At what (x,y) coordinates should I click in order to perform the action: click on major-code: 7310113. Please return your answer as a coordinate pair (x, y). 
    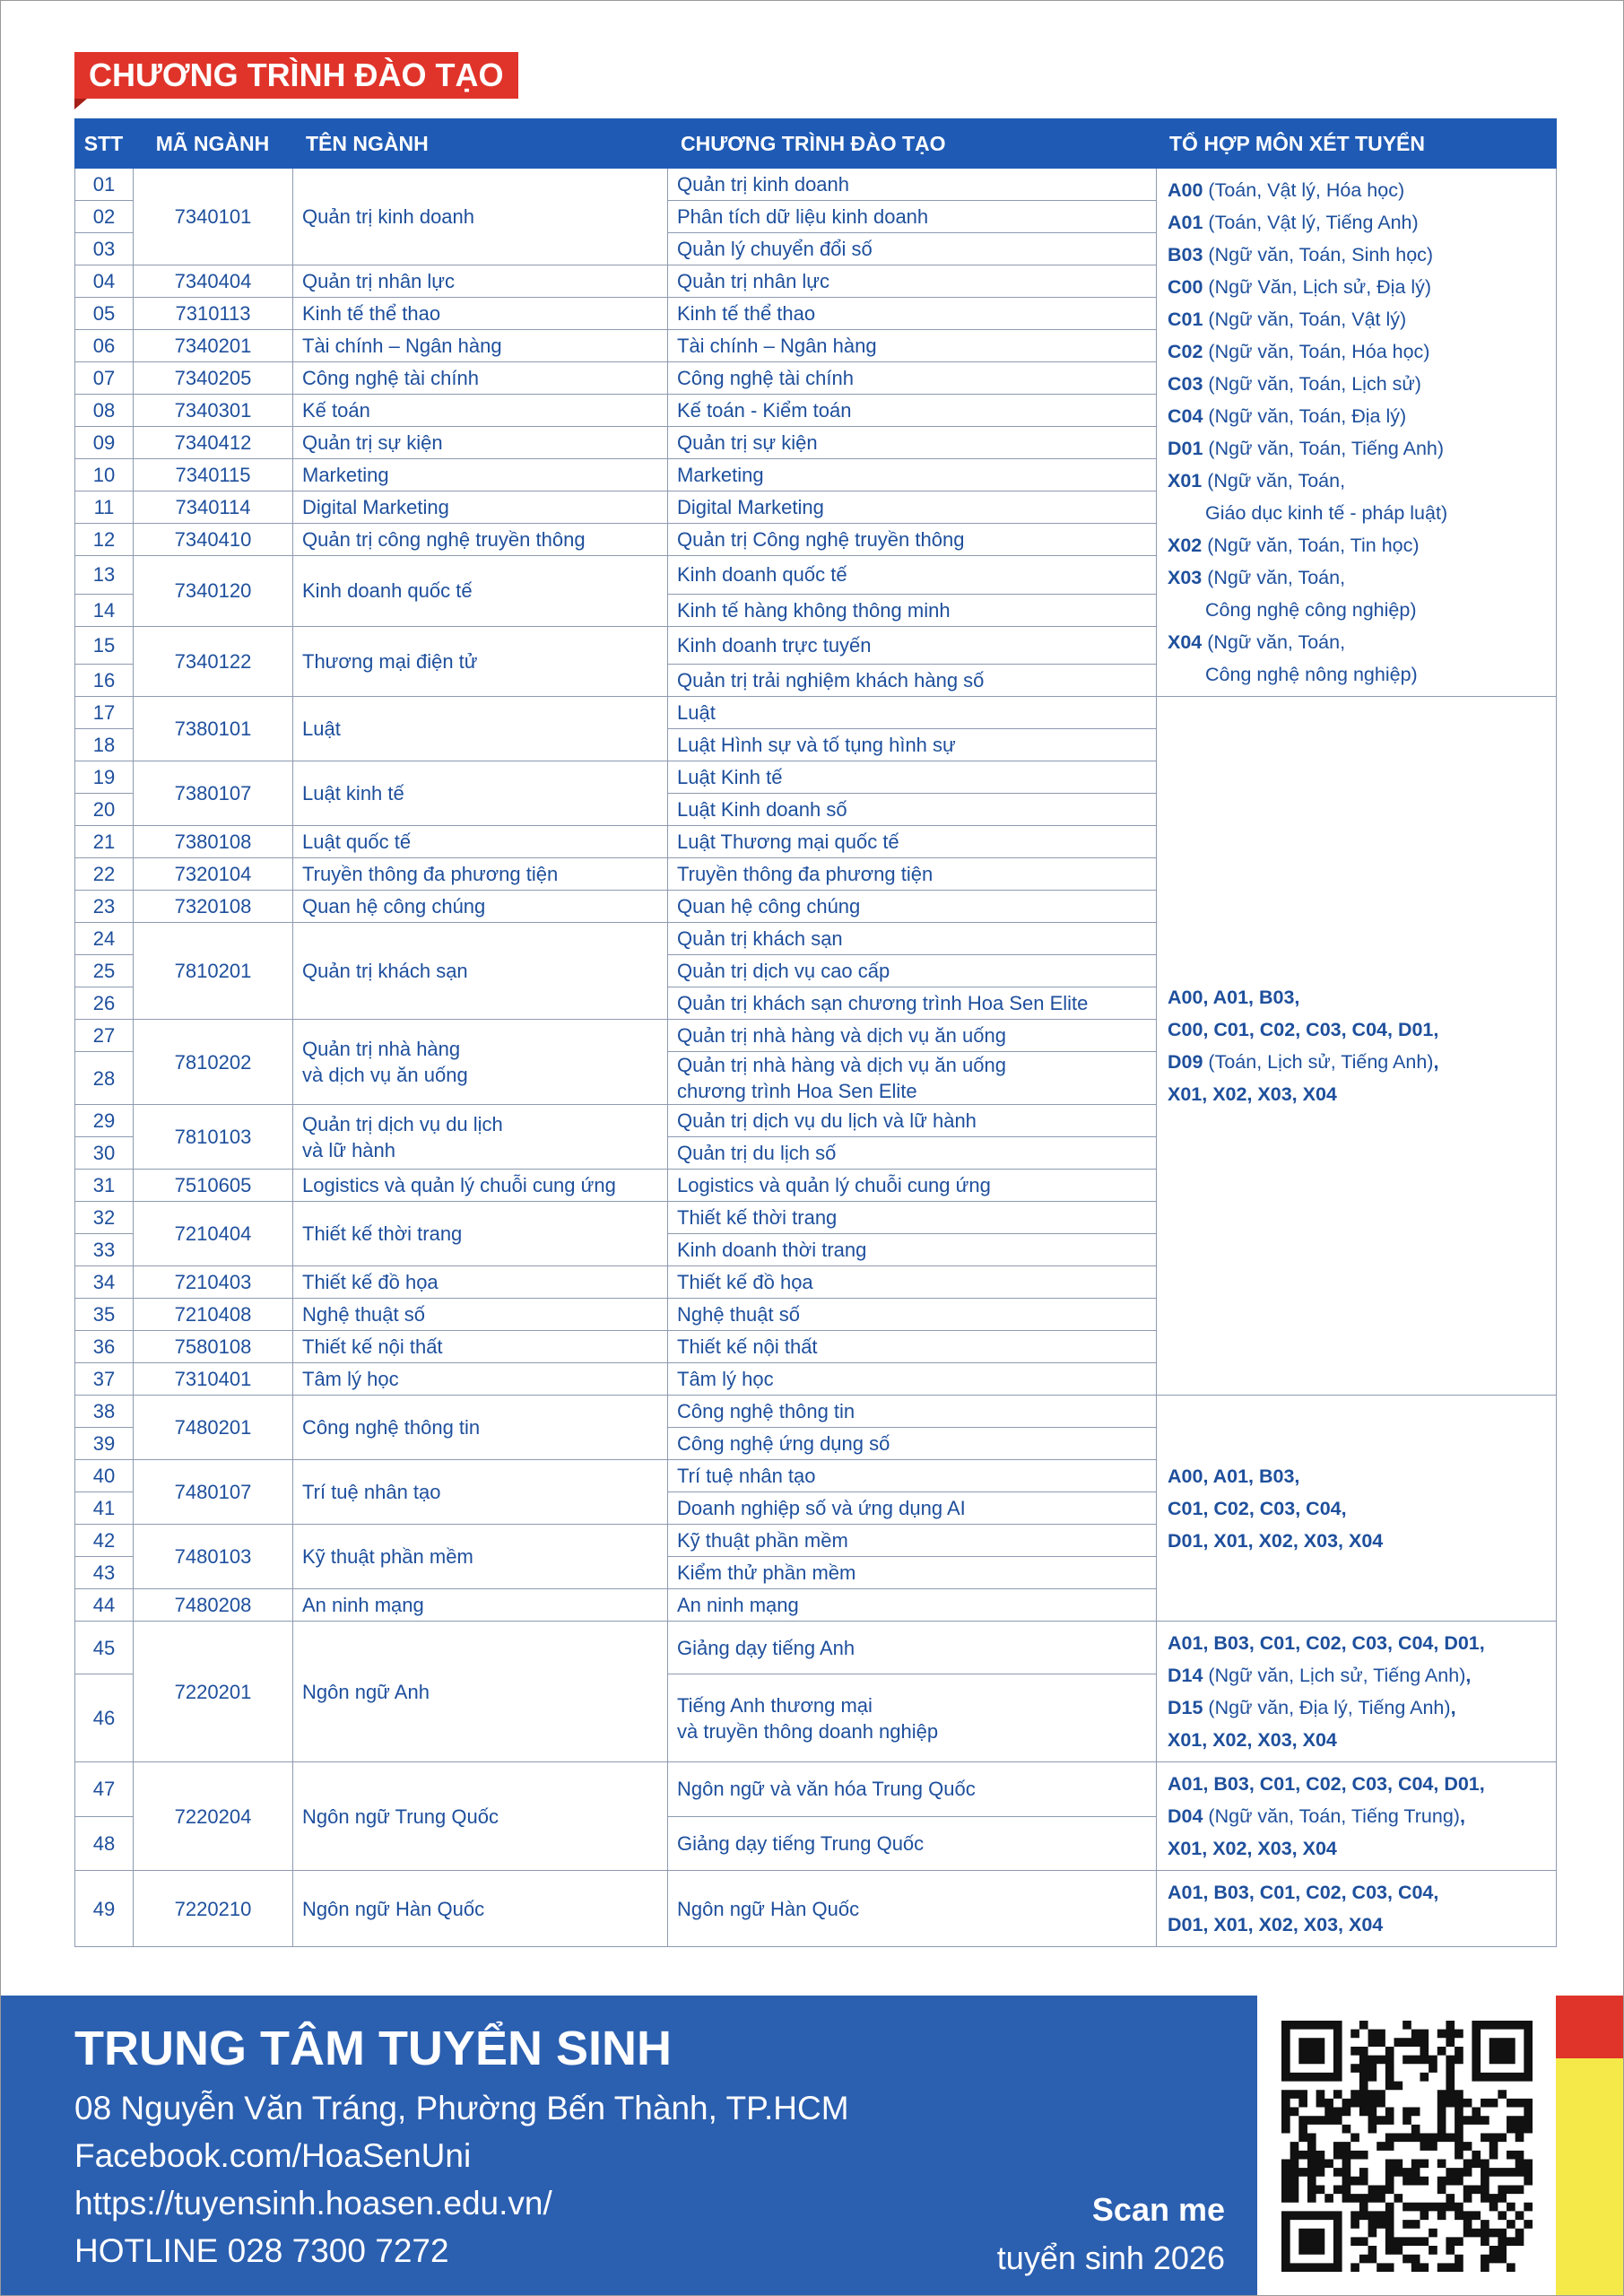
    Looking at the image, I should click on (213, 313).